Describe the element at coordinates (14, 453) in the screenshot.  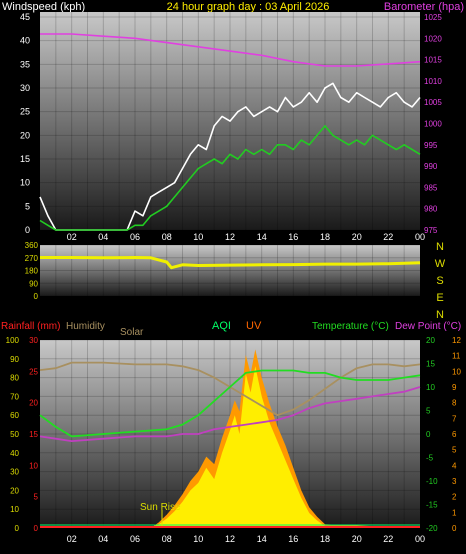
I see `humidity-tick: 40` at that location.